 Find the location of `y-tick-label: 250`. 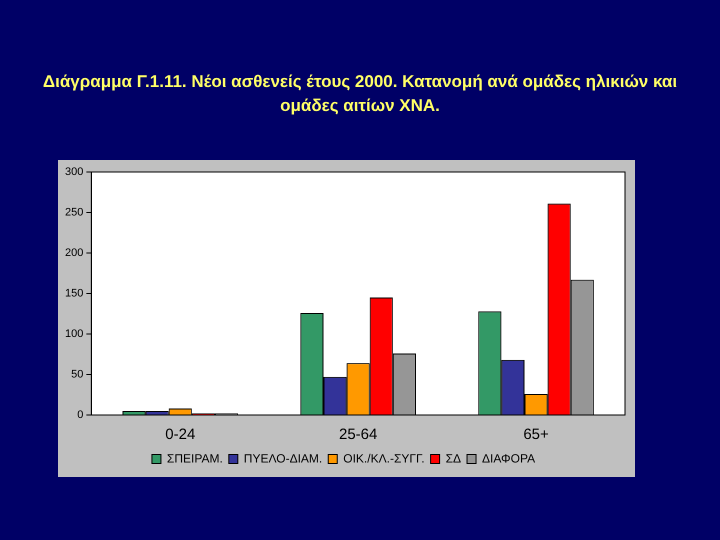

y-tick-label: 250 is located at coordinates (74, 212).